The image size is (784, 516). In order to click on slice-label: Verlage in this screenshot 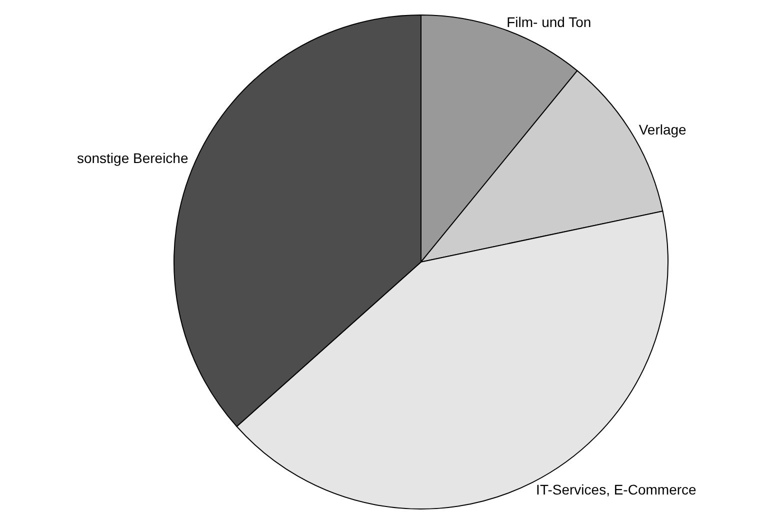, I will do `click(662, 129)`.